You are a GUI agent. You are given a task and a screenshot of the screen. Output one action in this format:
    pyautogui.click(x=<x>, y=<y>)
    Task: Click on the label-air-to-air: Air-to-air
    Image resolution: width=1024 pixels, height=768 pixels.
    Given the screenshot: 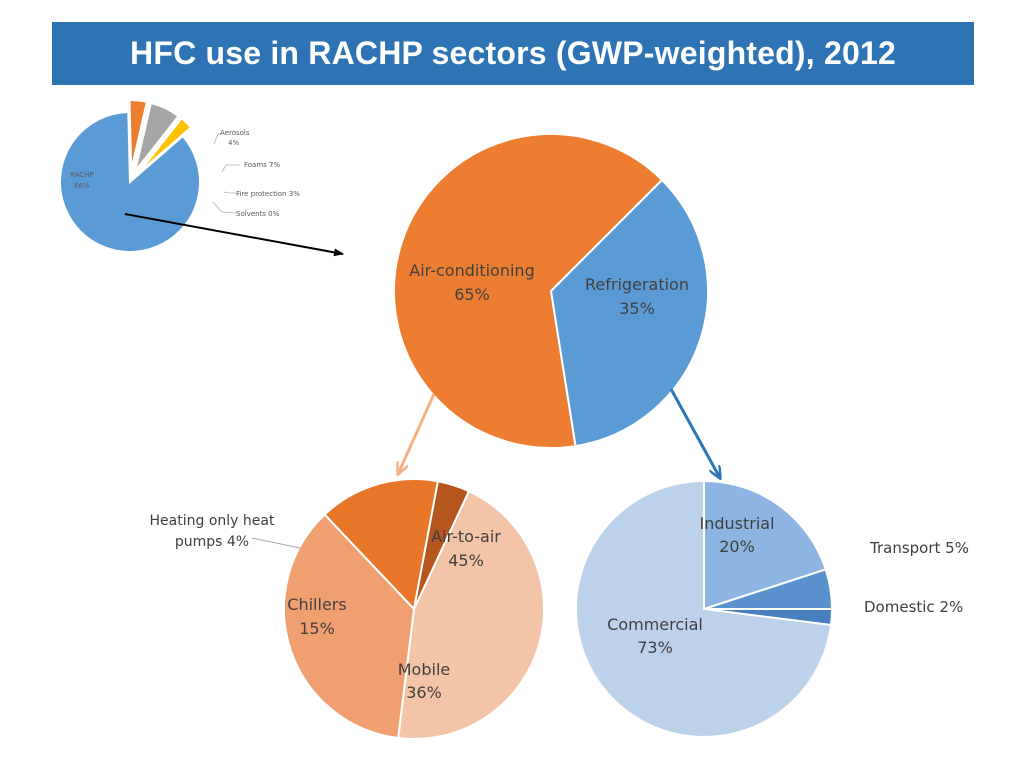 What is the action you would take?
    pyautogui.click(x=466, y=536)
    